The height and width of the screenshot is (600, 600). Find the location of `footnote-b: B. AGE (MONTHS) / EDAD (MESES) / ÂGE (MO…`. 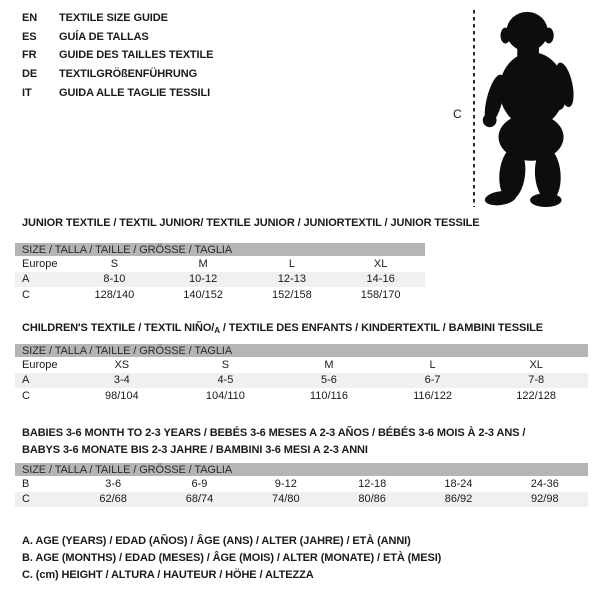

footnote-b: B. AGE (MONTHS) / EDAD (MESES) / ÂGE (MO… is located at coordinates (232, 558).